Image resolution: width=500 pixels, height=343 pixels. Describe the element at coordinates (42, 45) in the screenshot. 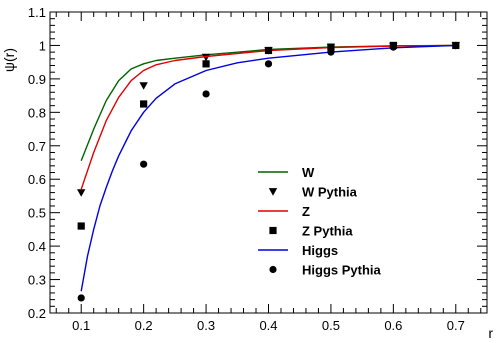

I see `y-tick-label: 1` at that location.